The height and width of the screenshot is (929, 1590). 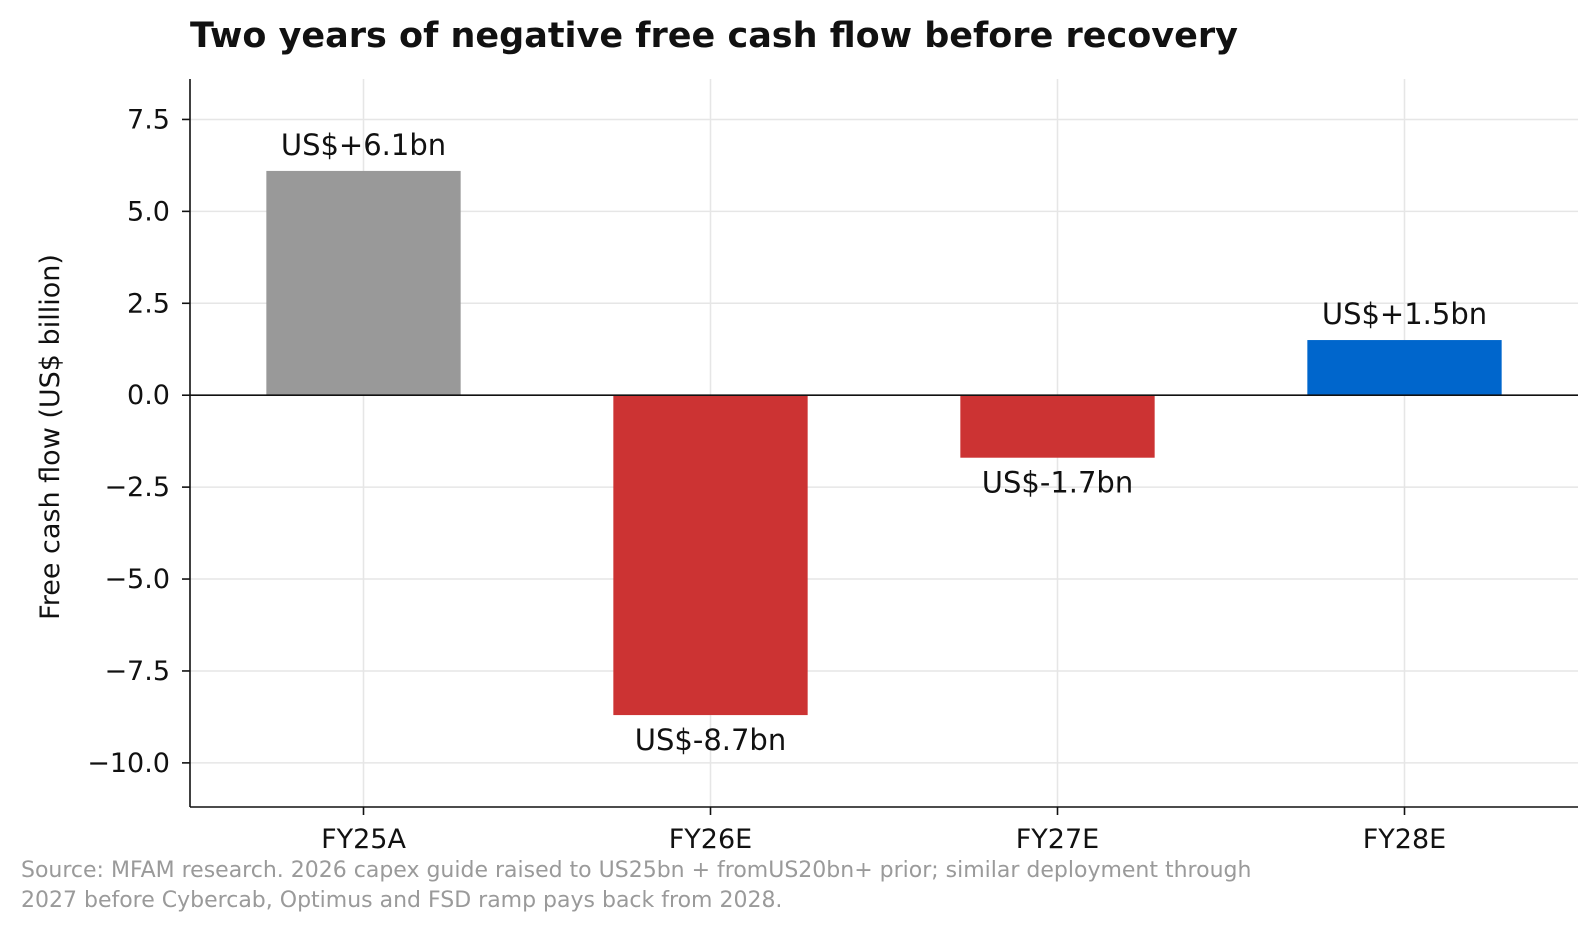 I want to click on y-axis-label: Free cash flow (US$ billion), so click(x=50, y=437).